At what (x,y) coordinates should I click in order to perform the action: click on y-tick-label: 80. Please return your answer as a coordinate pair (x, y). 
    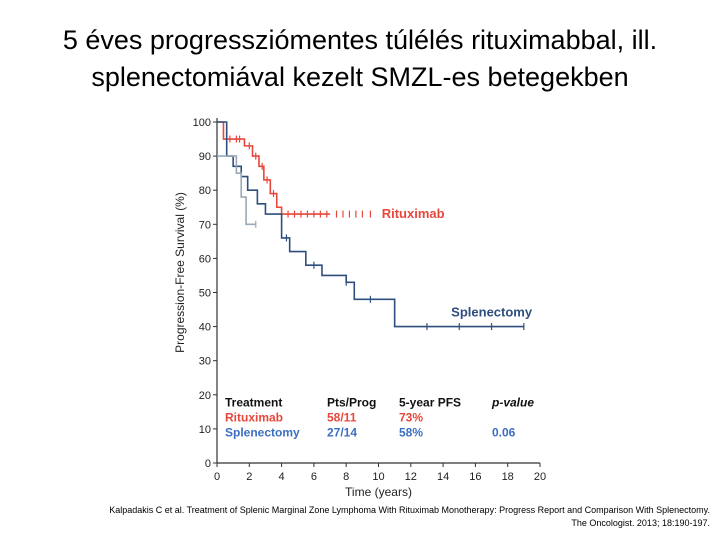
    Looking at the image, I should click on (205, 191).